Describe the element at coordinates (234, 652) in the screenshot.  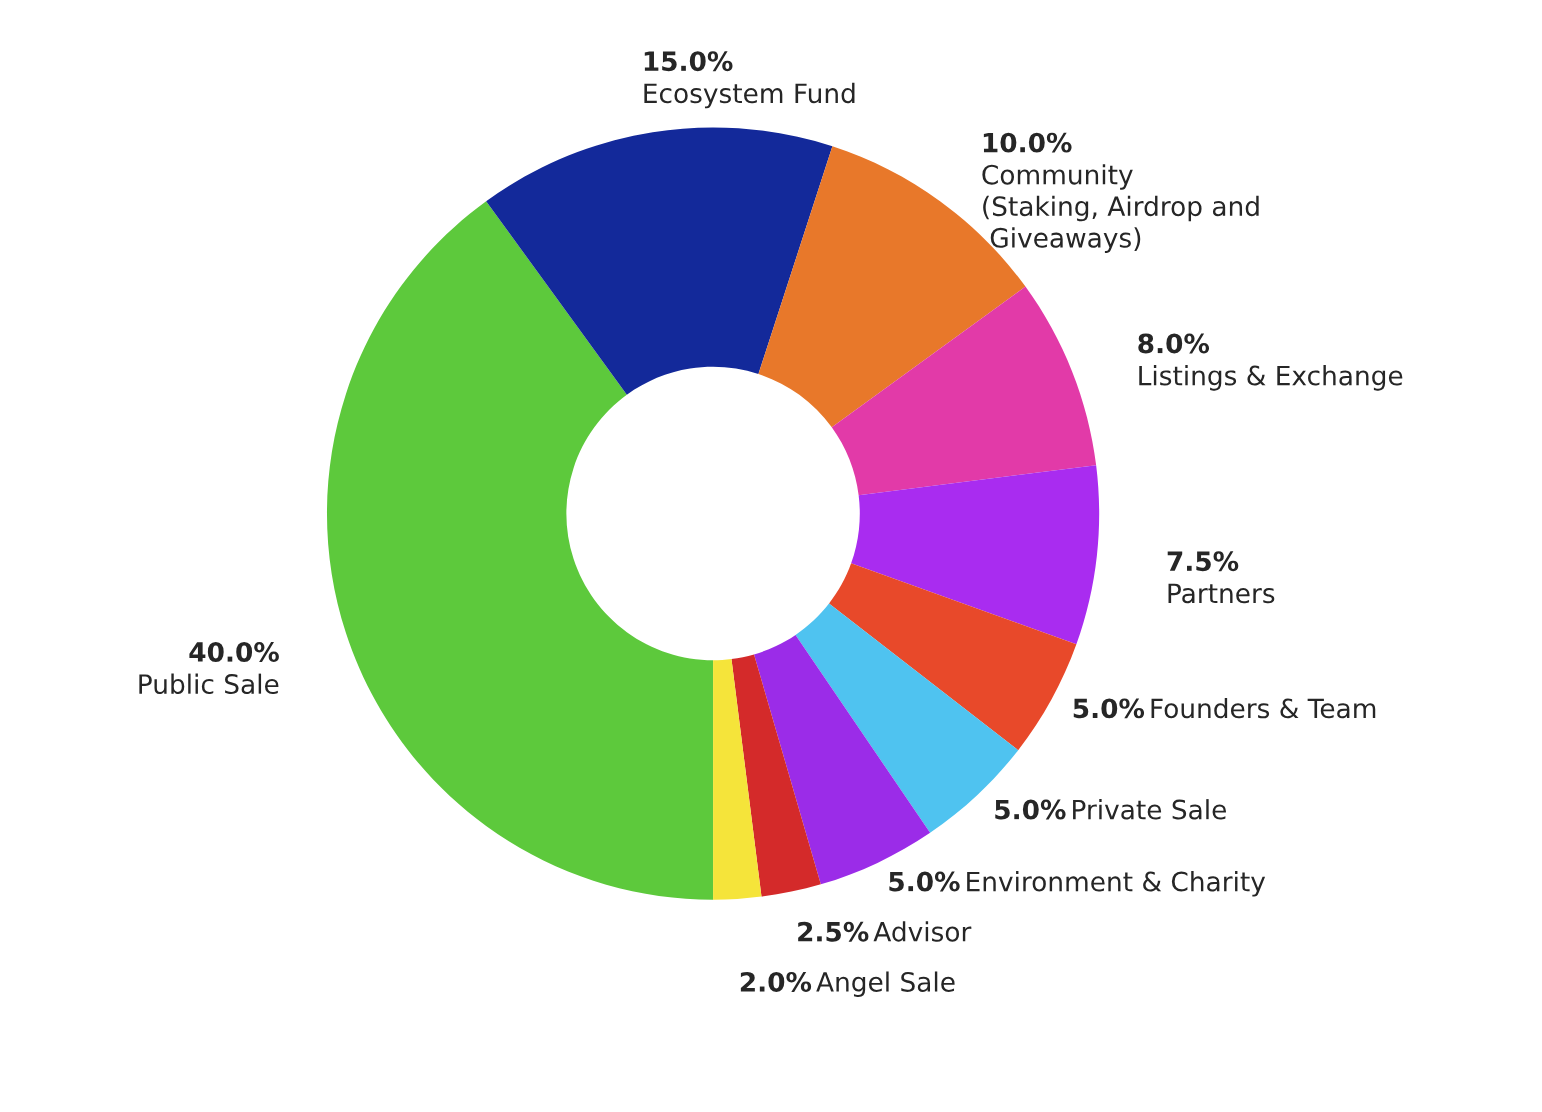
I see `data-label: 40.0%` at that location.